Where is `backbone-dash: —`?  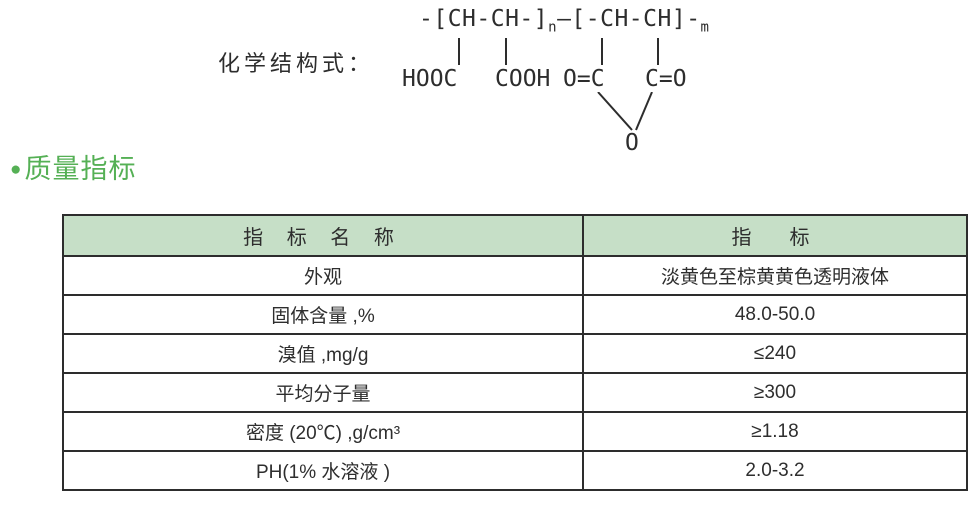
backbone-dash: — is located at coordinates (564, 19).